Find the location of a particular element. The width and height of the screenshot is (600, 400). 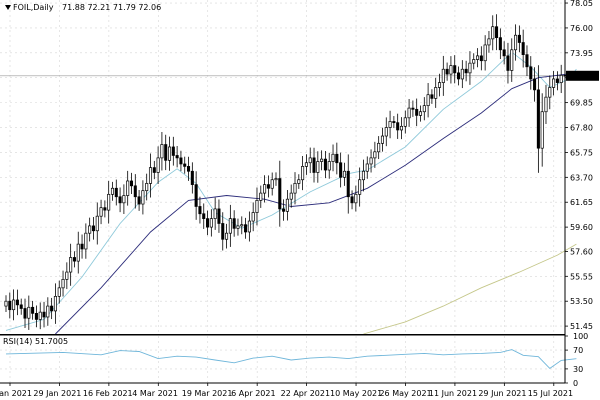

y-tick-label: 55.55 is located at coordinates (581, 276).